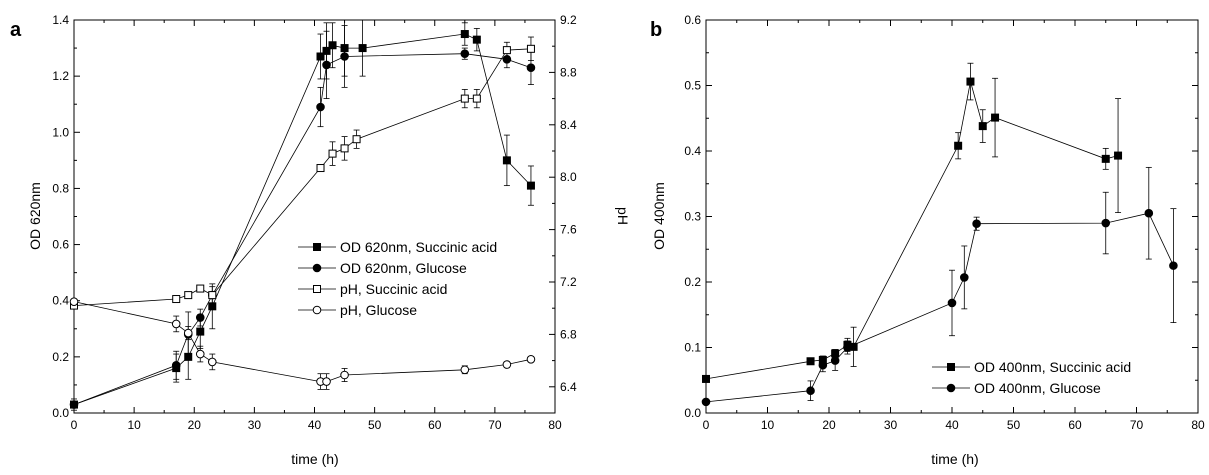 This screenshot has height=475, width=1209. Describe the element at coordinates (692, 86) in the screenshot. I see `panel-b-y-tick-label: 0.5` at that location.